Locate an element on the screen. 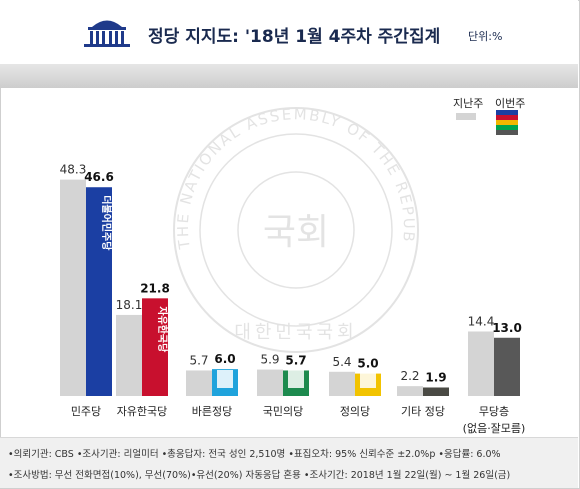 The image size is (580, 489). header: 정당 지지도: '18년 1월 4주차 주간집계 단위:% is located at coordinates (289, 32).